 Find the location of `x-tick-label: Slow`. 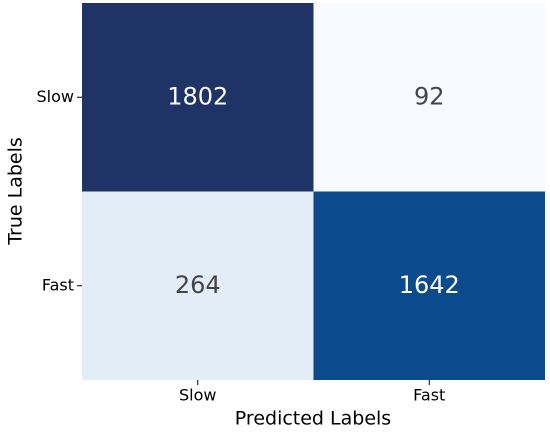

x-tick-label: Slow is located at coordinates (197, 395).